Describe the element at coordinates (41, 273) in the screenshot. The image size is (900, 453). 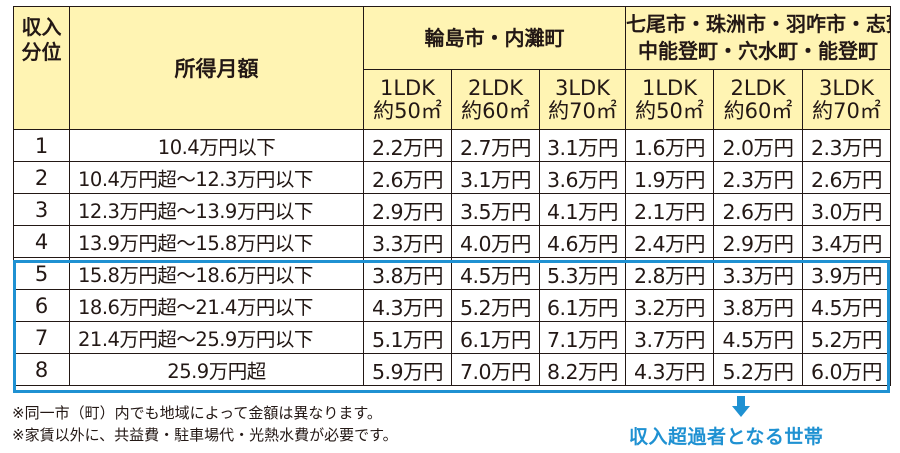
I see `income-rank-cell: 5` at that location.